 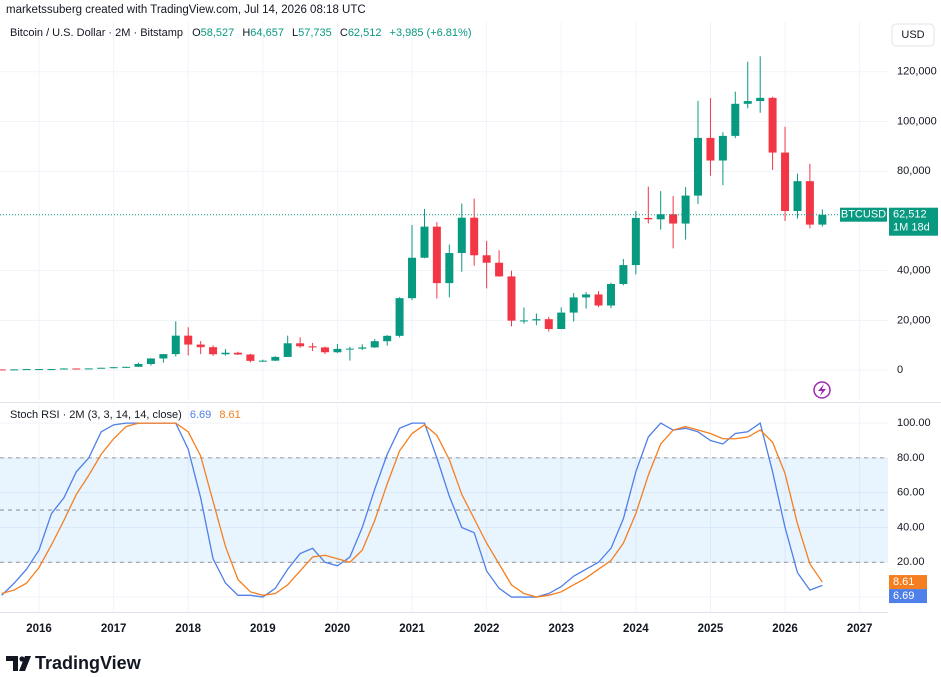 I want to click on x-tick-label: 2017, so click(x=114, y=629).